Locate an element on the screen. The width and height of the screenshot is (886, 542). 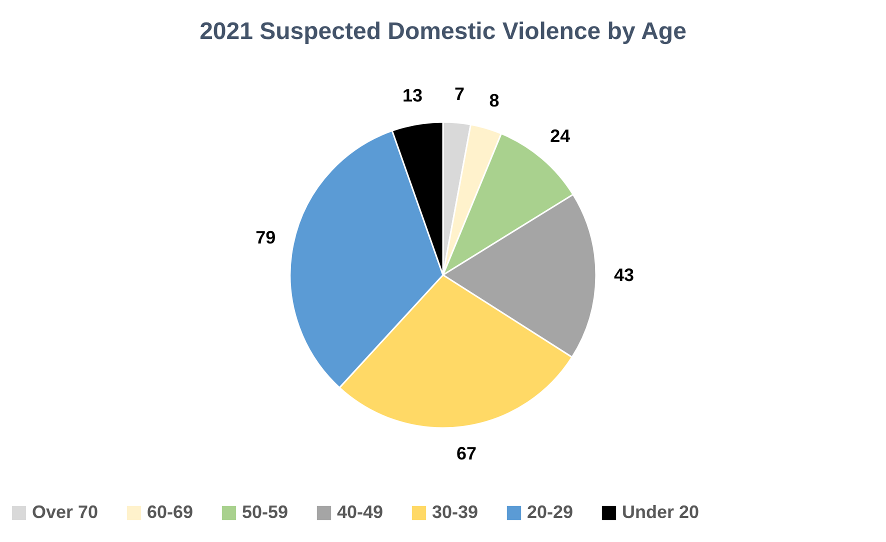
legend-label: 30-39 is located at coordinates (455, 512).